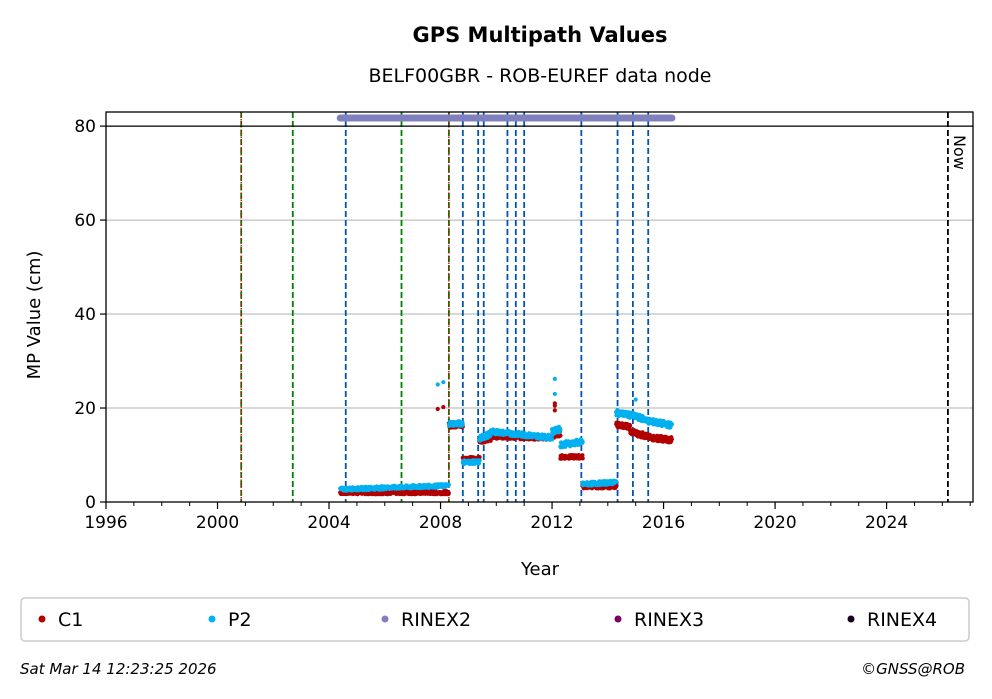 The image size is (992, 699). Describe the element at coordinates (105, 523) in the screenshot. I see `x-tick-label: 1996` at that location.